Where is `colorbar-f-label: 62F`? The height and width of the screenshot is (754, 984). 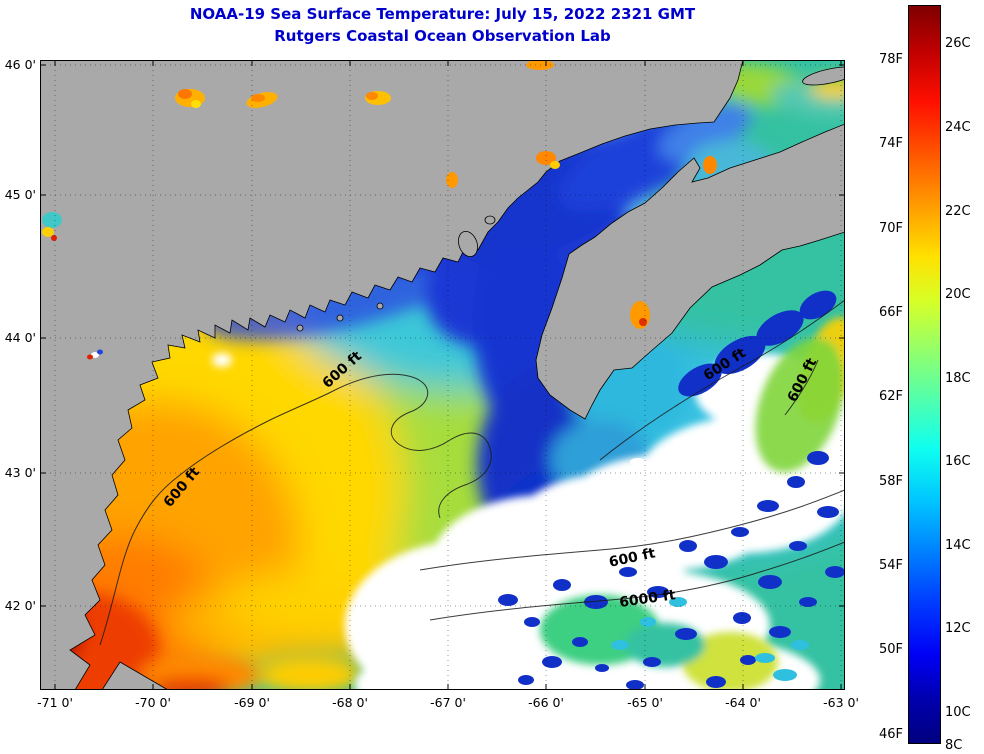
colorbar-f-label: 62F is located at coordinates (890, 396).